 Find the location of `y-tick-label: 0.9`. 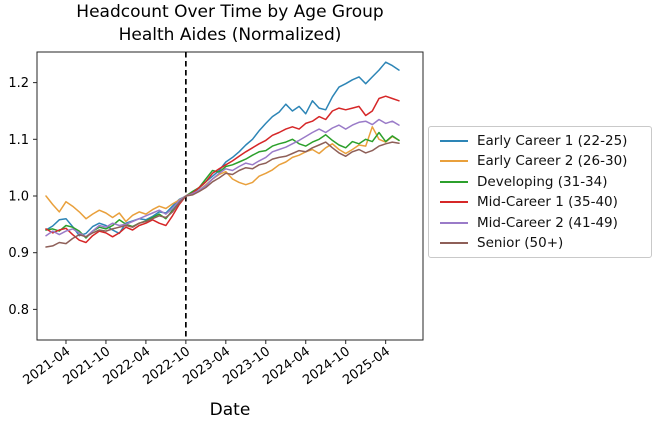

y-tick-label: 0.9 is located at coordinates (18, 253).